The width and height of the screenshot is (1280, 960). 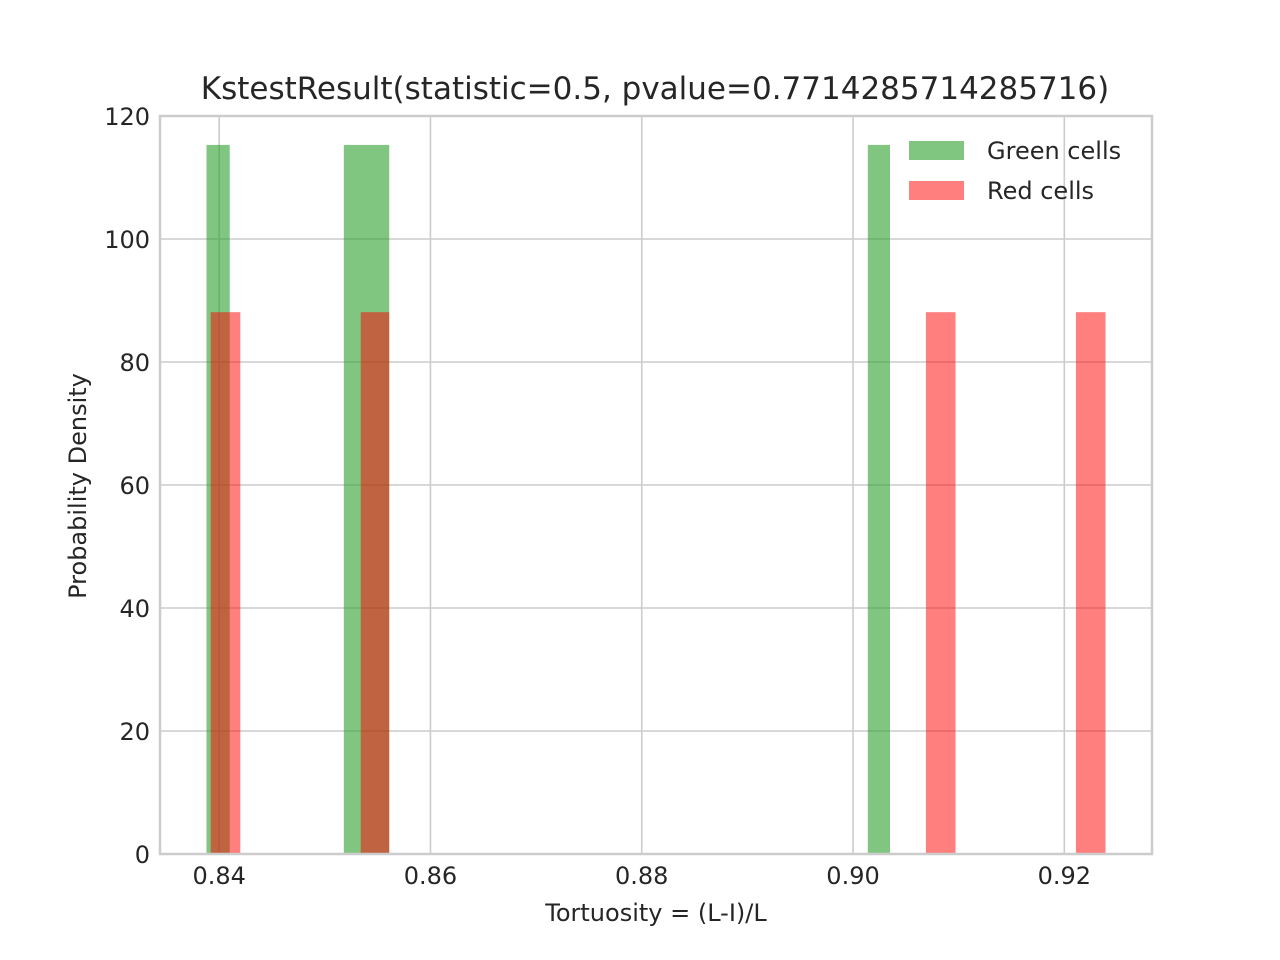 I want to click on legend: Green cells Red cells, so click(x=1015, y=171).